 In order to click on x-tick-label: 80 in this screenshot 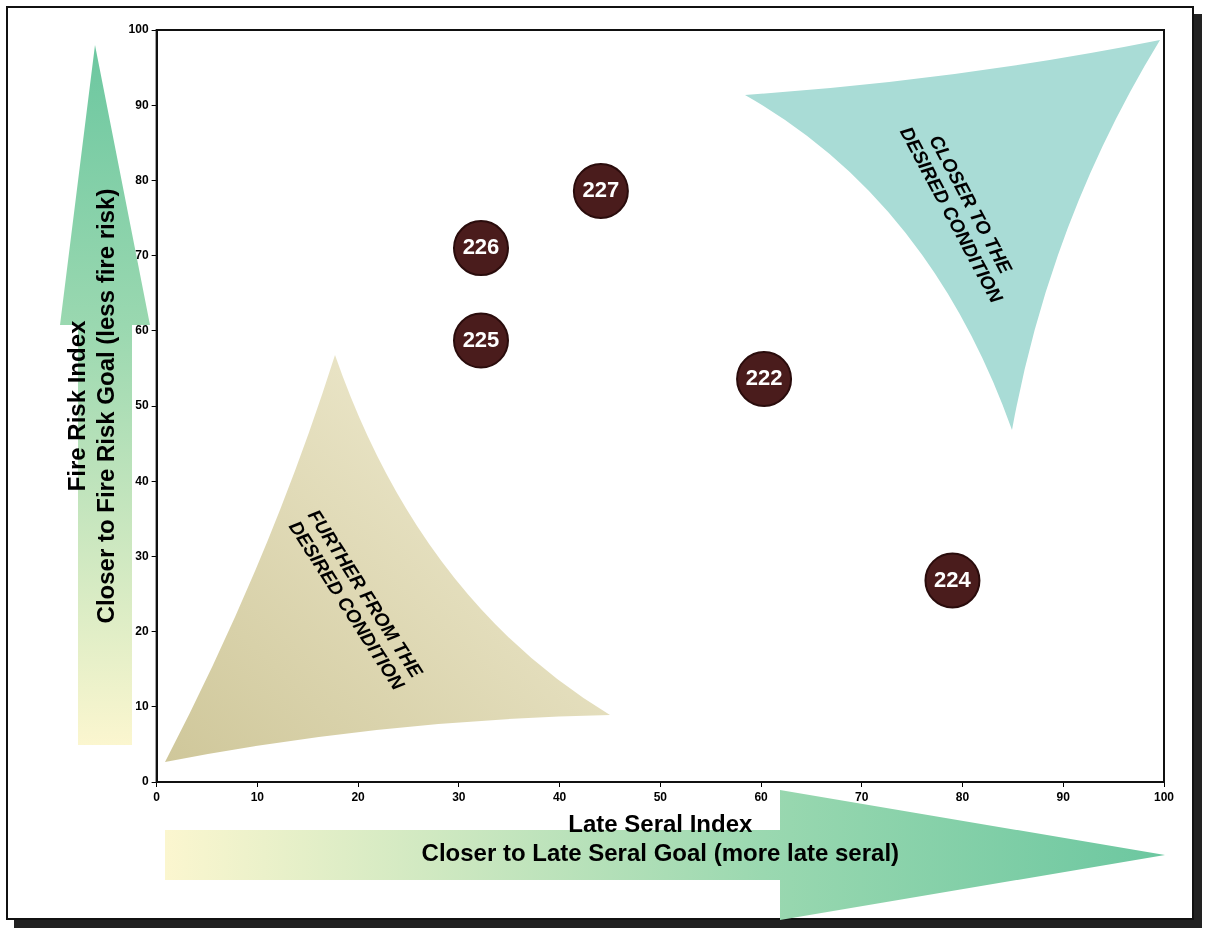, I will do `click(962, 796)`.